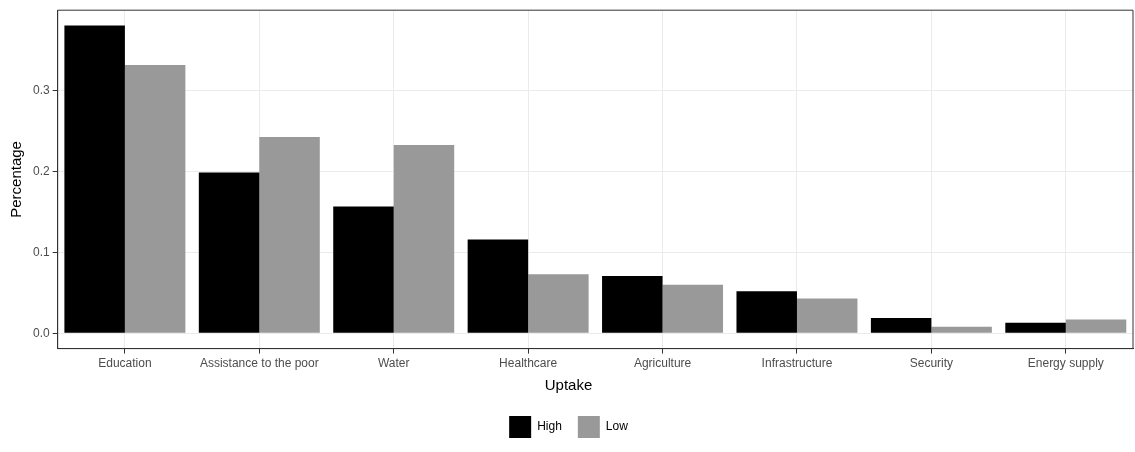  What do you see at coordinates (41, 251) in the screenshot?
I see `y-tick-label: 0.1` at bounding box center [41, 251].